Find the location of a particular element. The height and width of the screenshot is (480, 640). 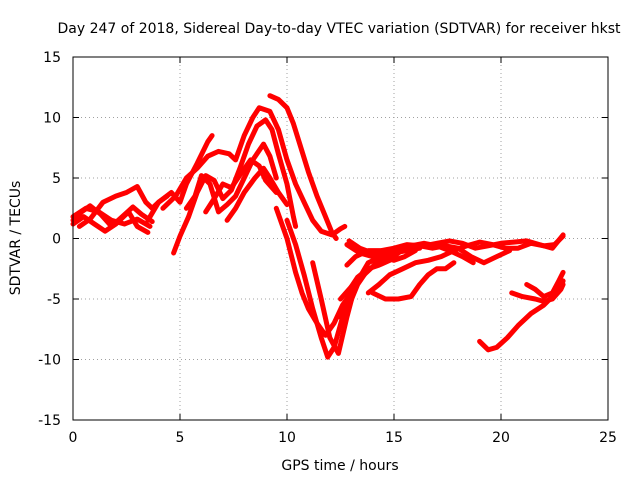

series-arc-h is located at coordinates (231, 178).